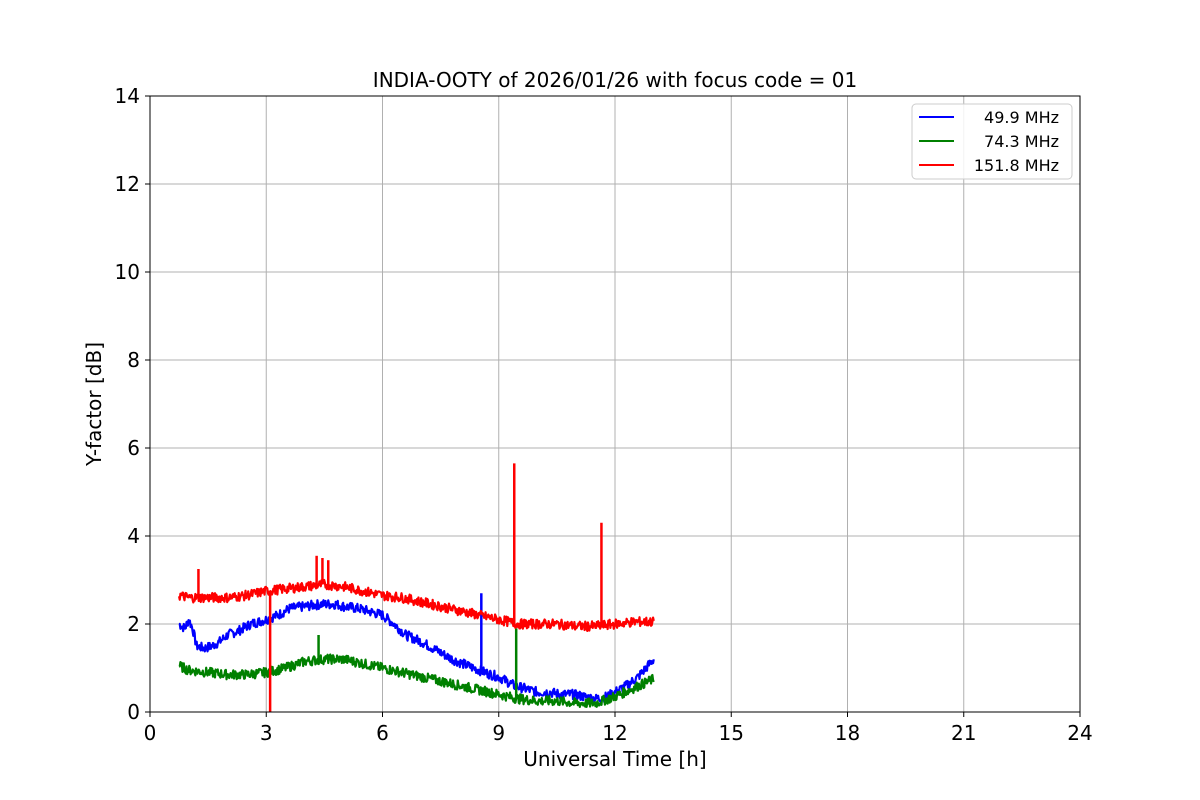  Describe the element at coordinates (1021, 141) in the screenshot. I see `legend-label-74-3-mhz: 74.3 MHz` at that location.